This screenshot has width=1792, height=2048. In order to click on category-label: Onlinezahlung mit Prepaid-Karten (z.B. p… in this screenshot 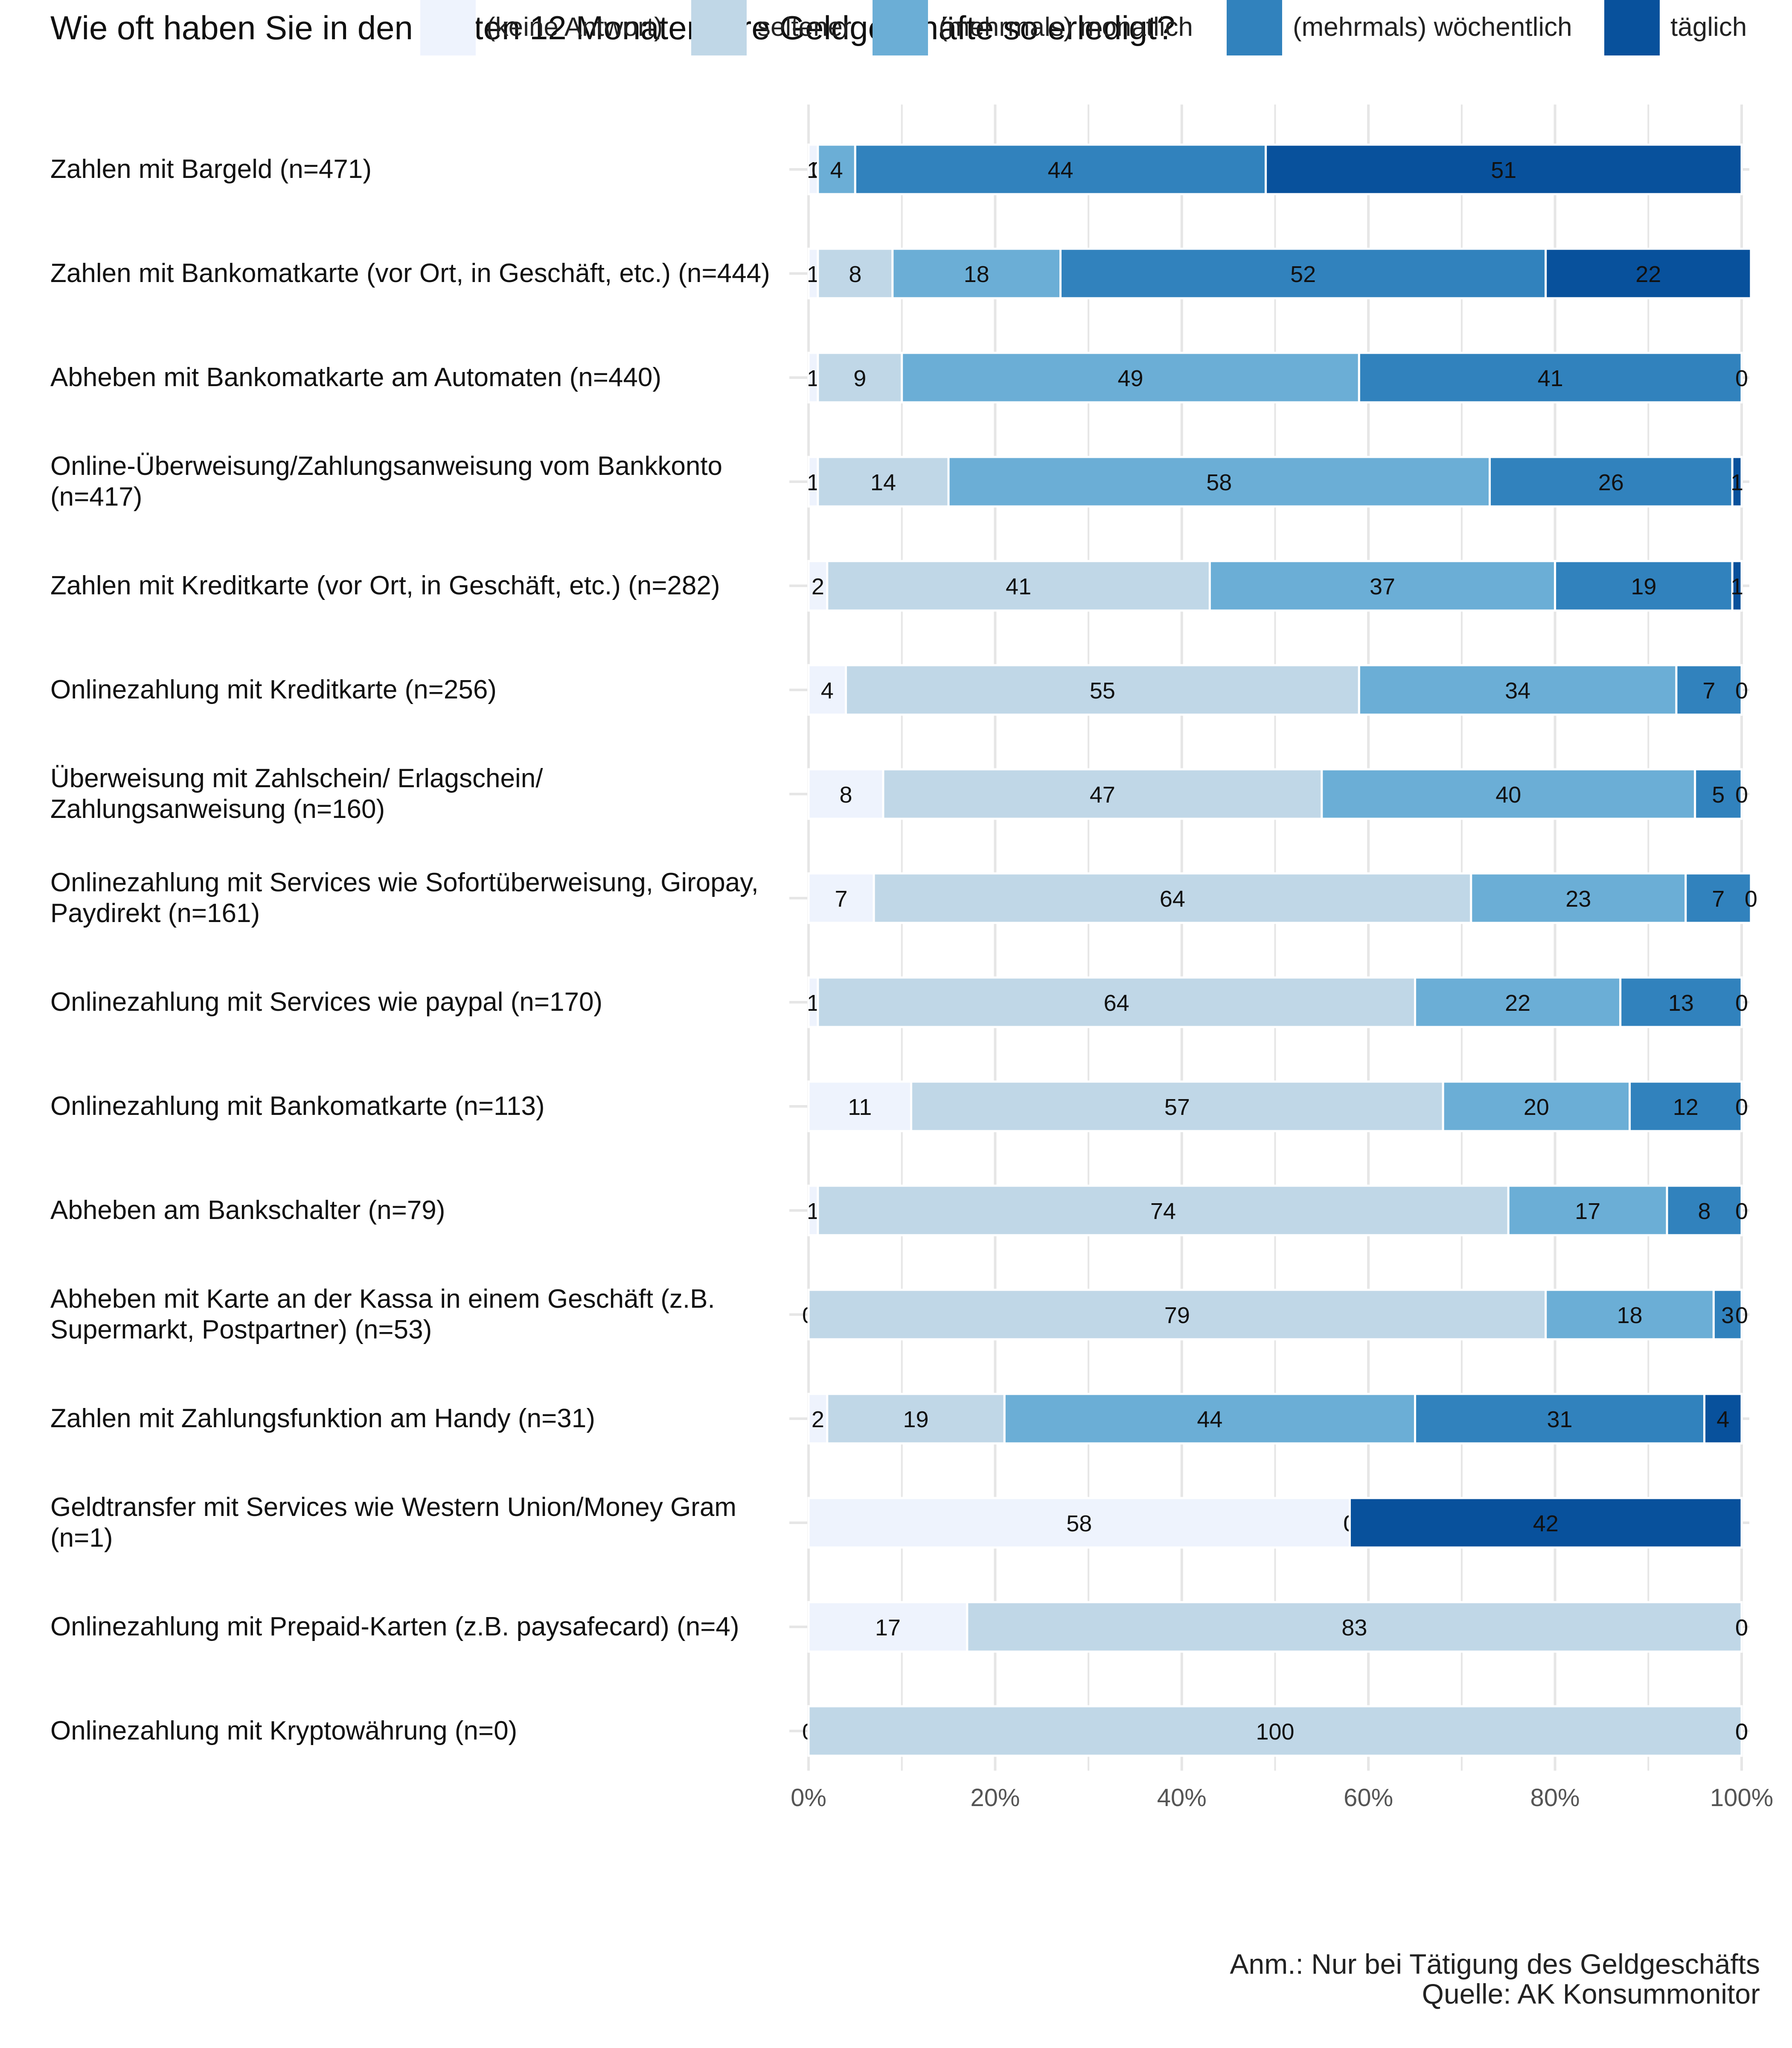, I will do `click(394, 1626)`.